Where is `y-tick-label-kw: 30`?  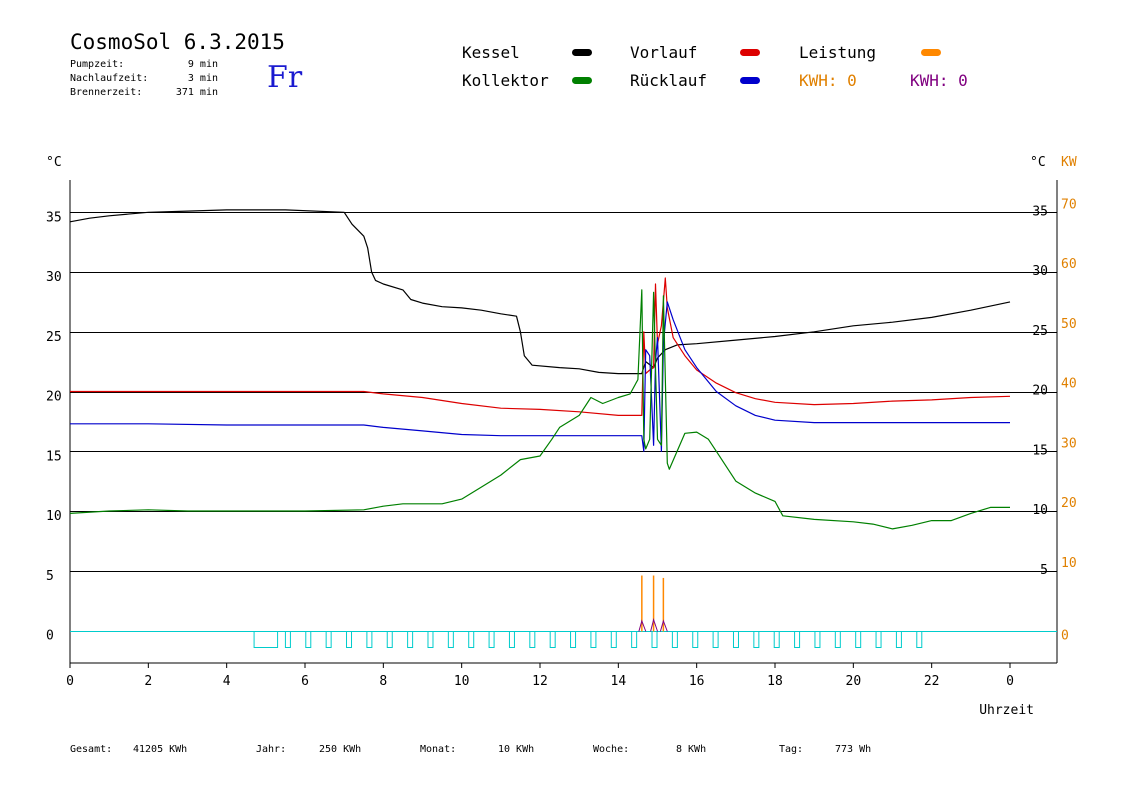 y-tick-label-kw: 30 is located at coordinates (1069, 443).